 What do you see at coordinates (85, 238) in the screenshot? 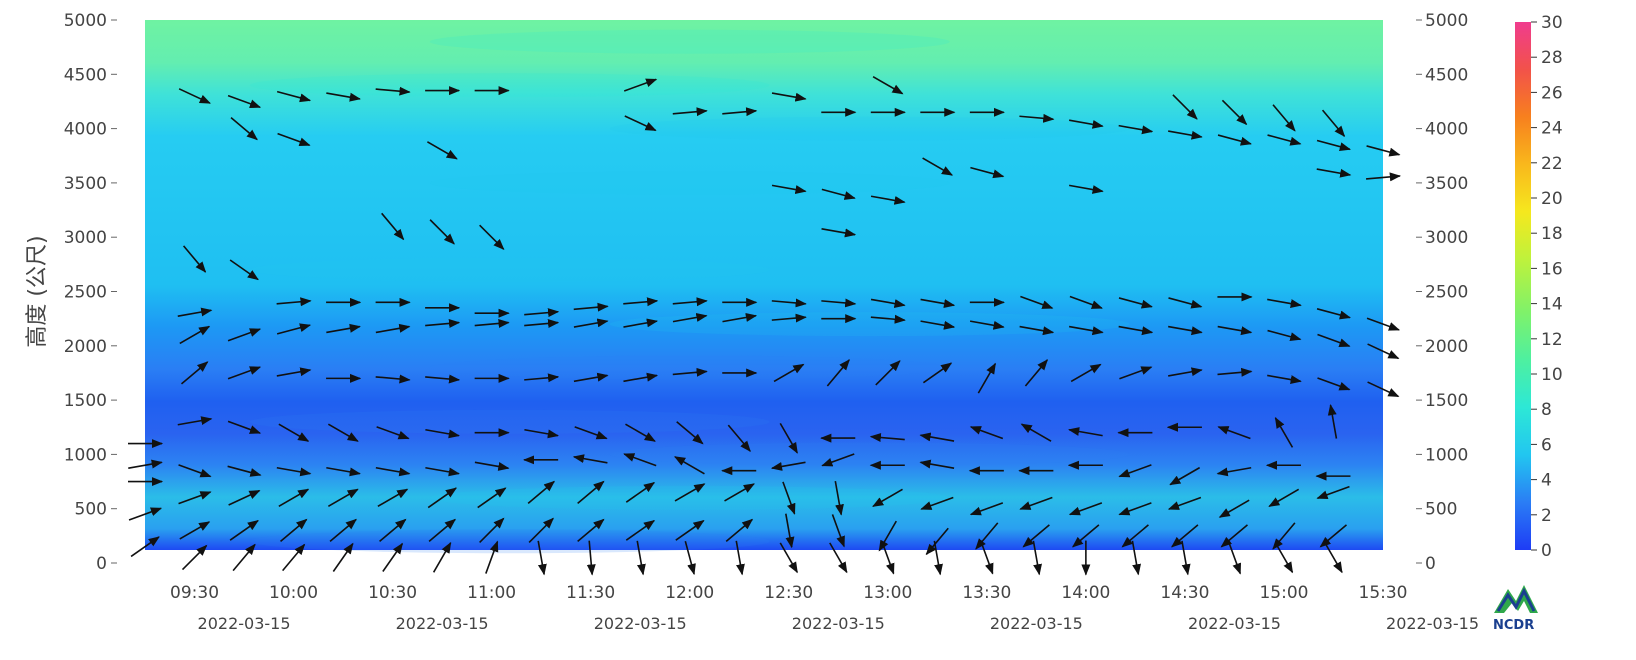
I see `y-tick-label-left: 3000` at bounding box center [85, 238].